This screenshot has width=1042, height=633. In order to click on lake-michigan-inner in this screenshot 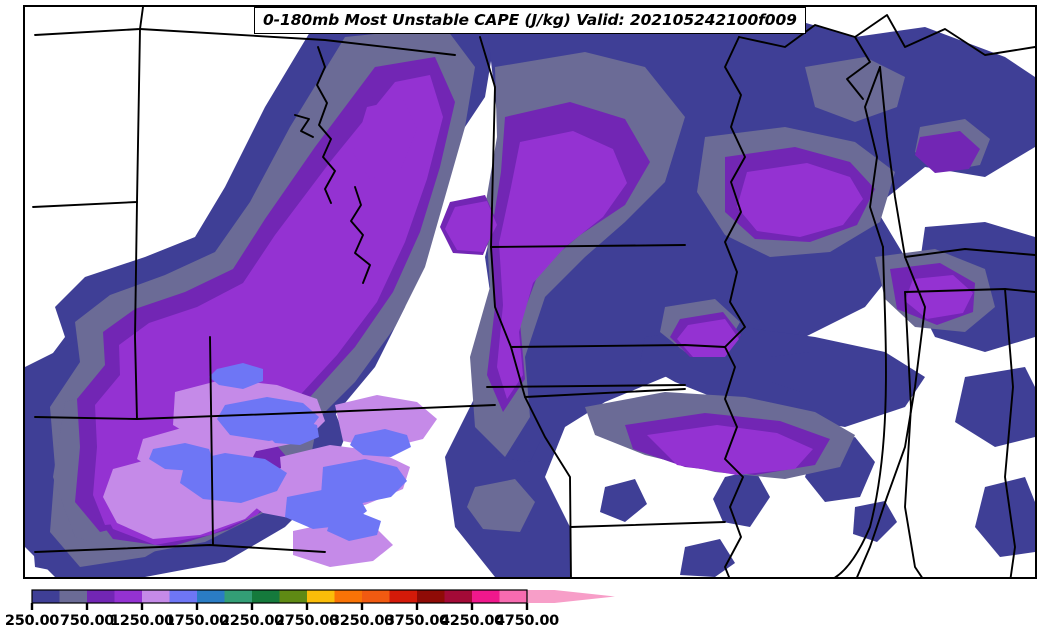, I will do `click(874, 157)`.